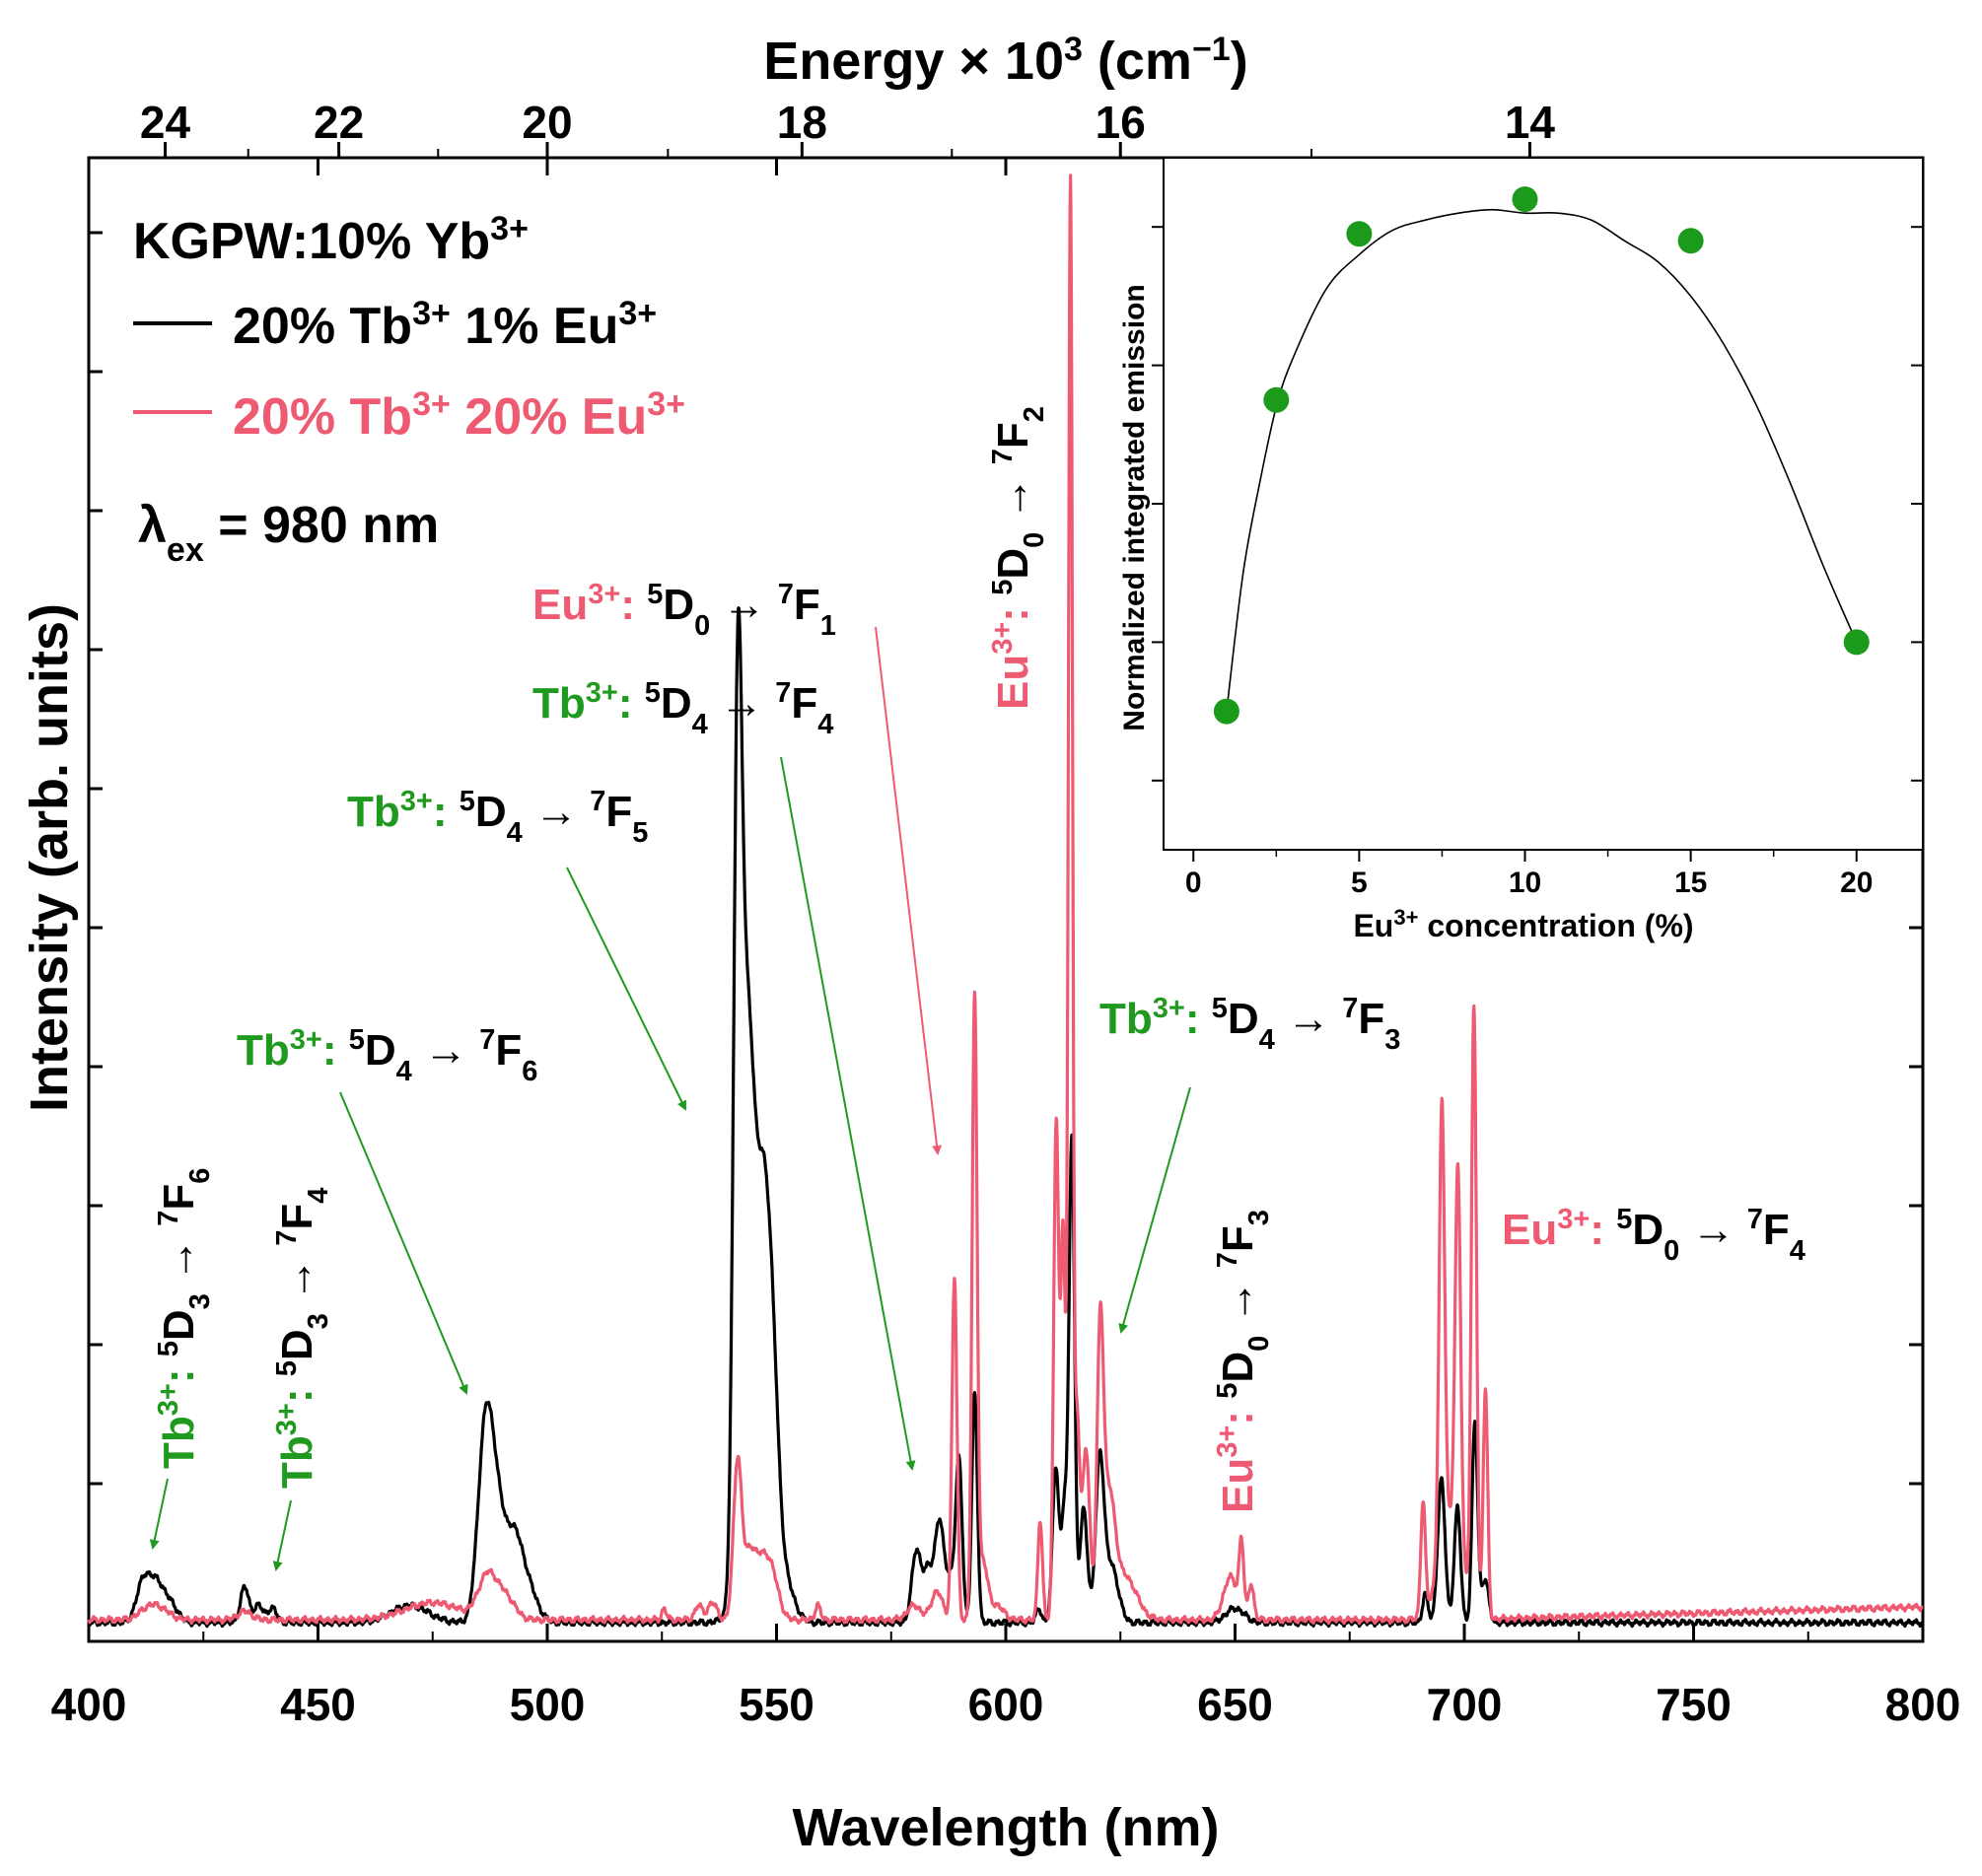 This screenshot has width=1982, height=1876. What do you see at coordinates (1121, 122) in the screenshot?
I see `top-tick-label: 16` at bounding box center [1121, 122].